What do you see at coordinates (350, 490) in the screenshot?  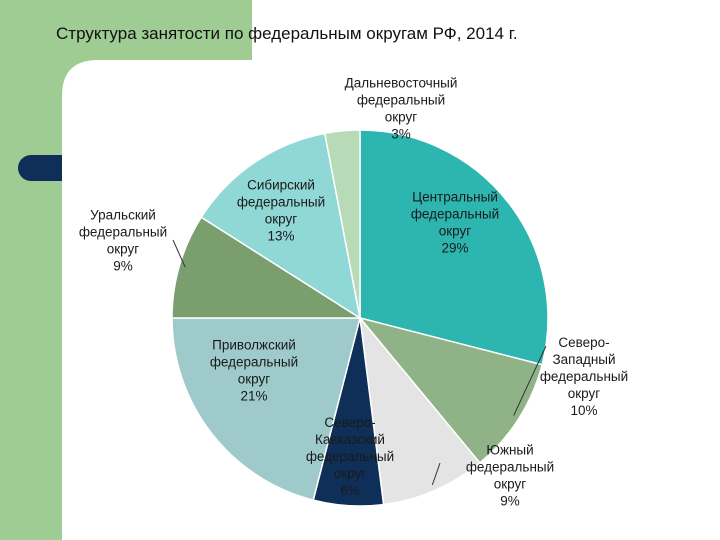 I see `slice-label-line: 6%` at bounding box center [350, 490].